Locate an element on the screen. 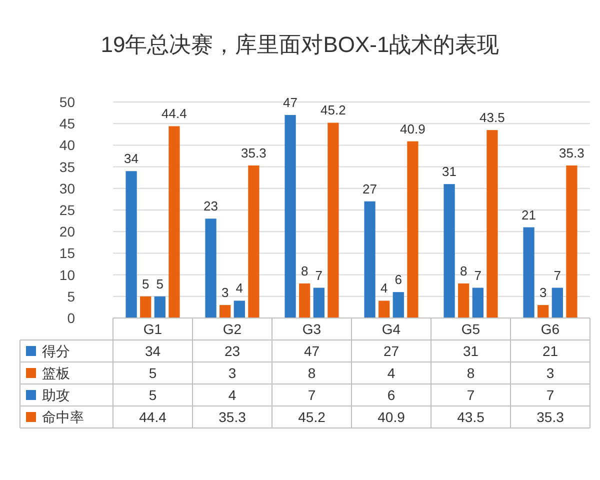 The width and height of the screenshot is (600, 480). legend-label: 得分 is located at coordinates (56, 351).